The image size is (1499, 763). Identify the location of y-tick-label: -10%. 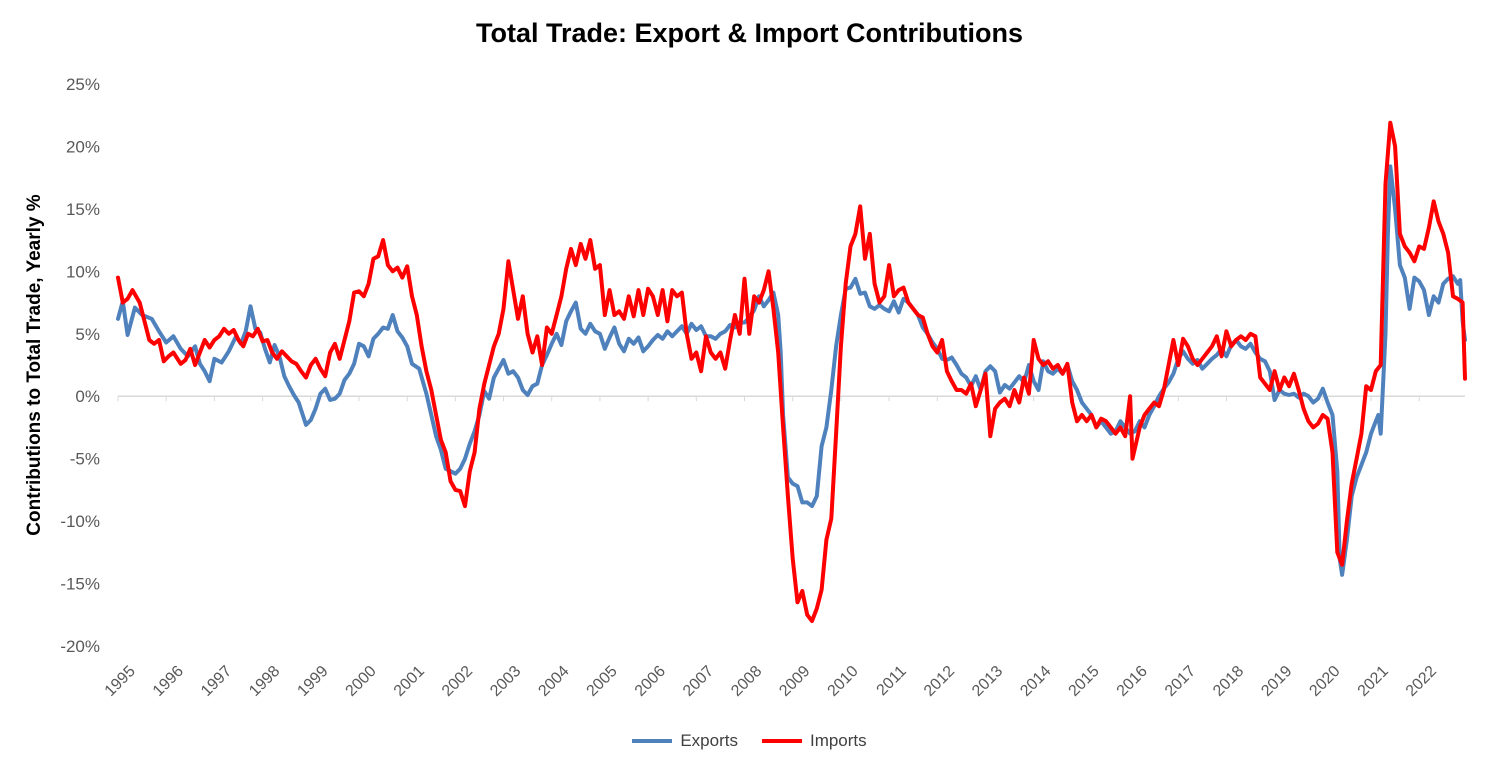
(80, 521).